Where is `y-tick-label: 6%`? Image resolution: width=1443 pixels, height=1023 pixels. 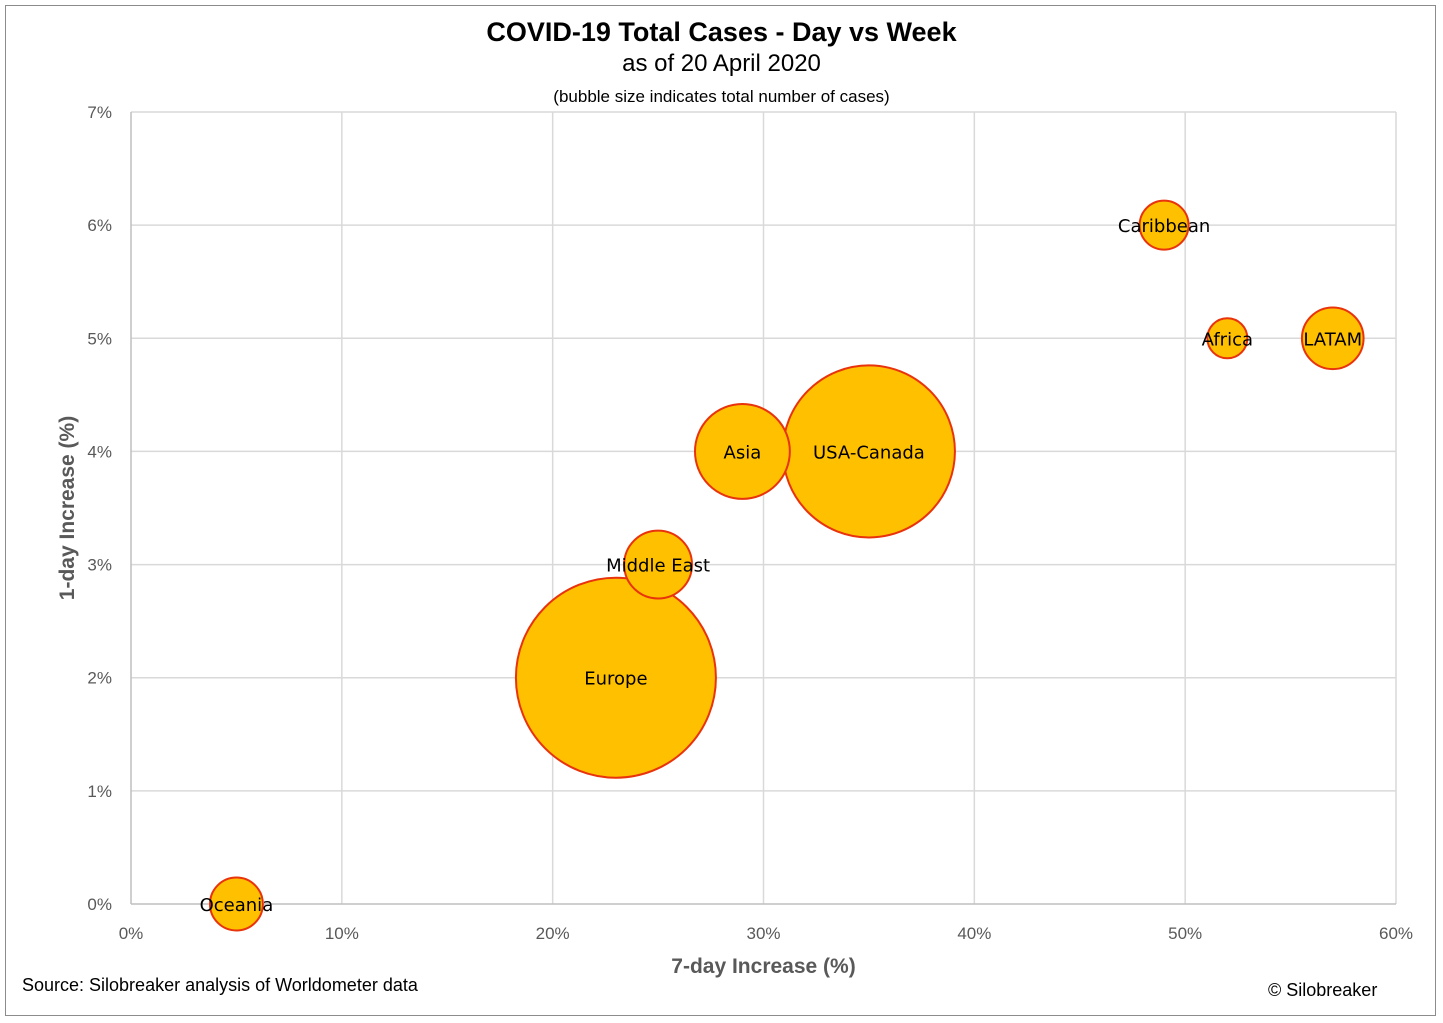 y-tick-label: 6% is located at coordinates (99, 225).